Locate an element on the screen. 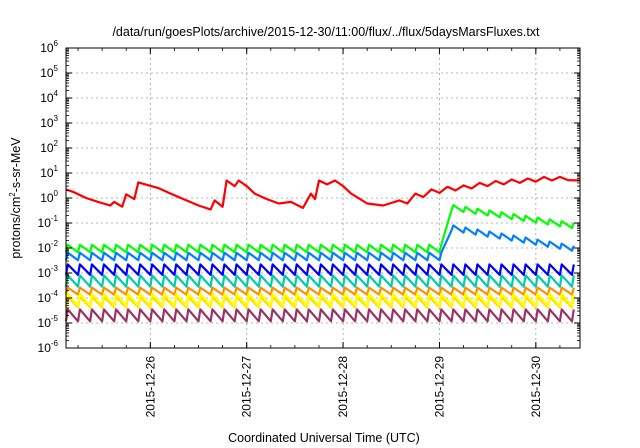  y-tick-label: 10⁻⁵ is located at coordinates (48, 322).